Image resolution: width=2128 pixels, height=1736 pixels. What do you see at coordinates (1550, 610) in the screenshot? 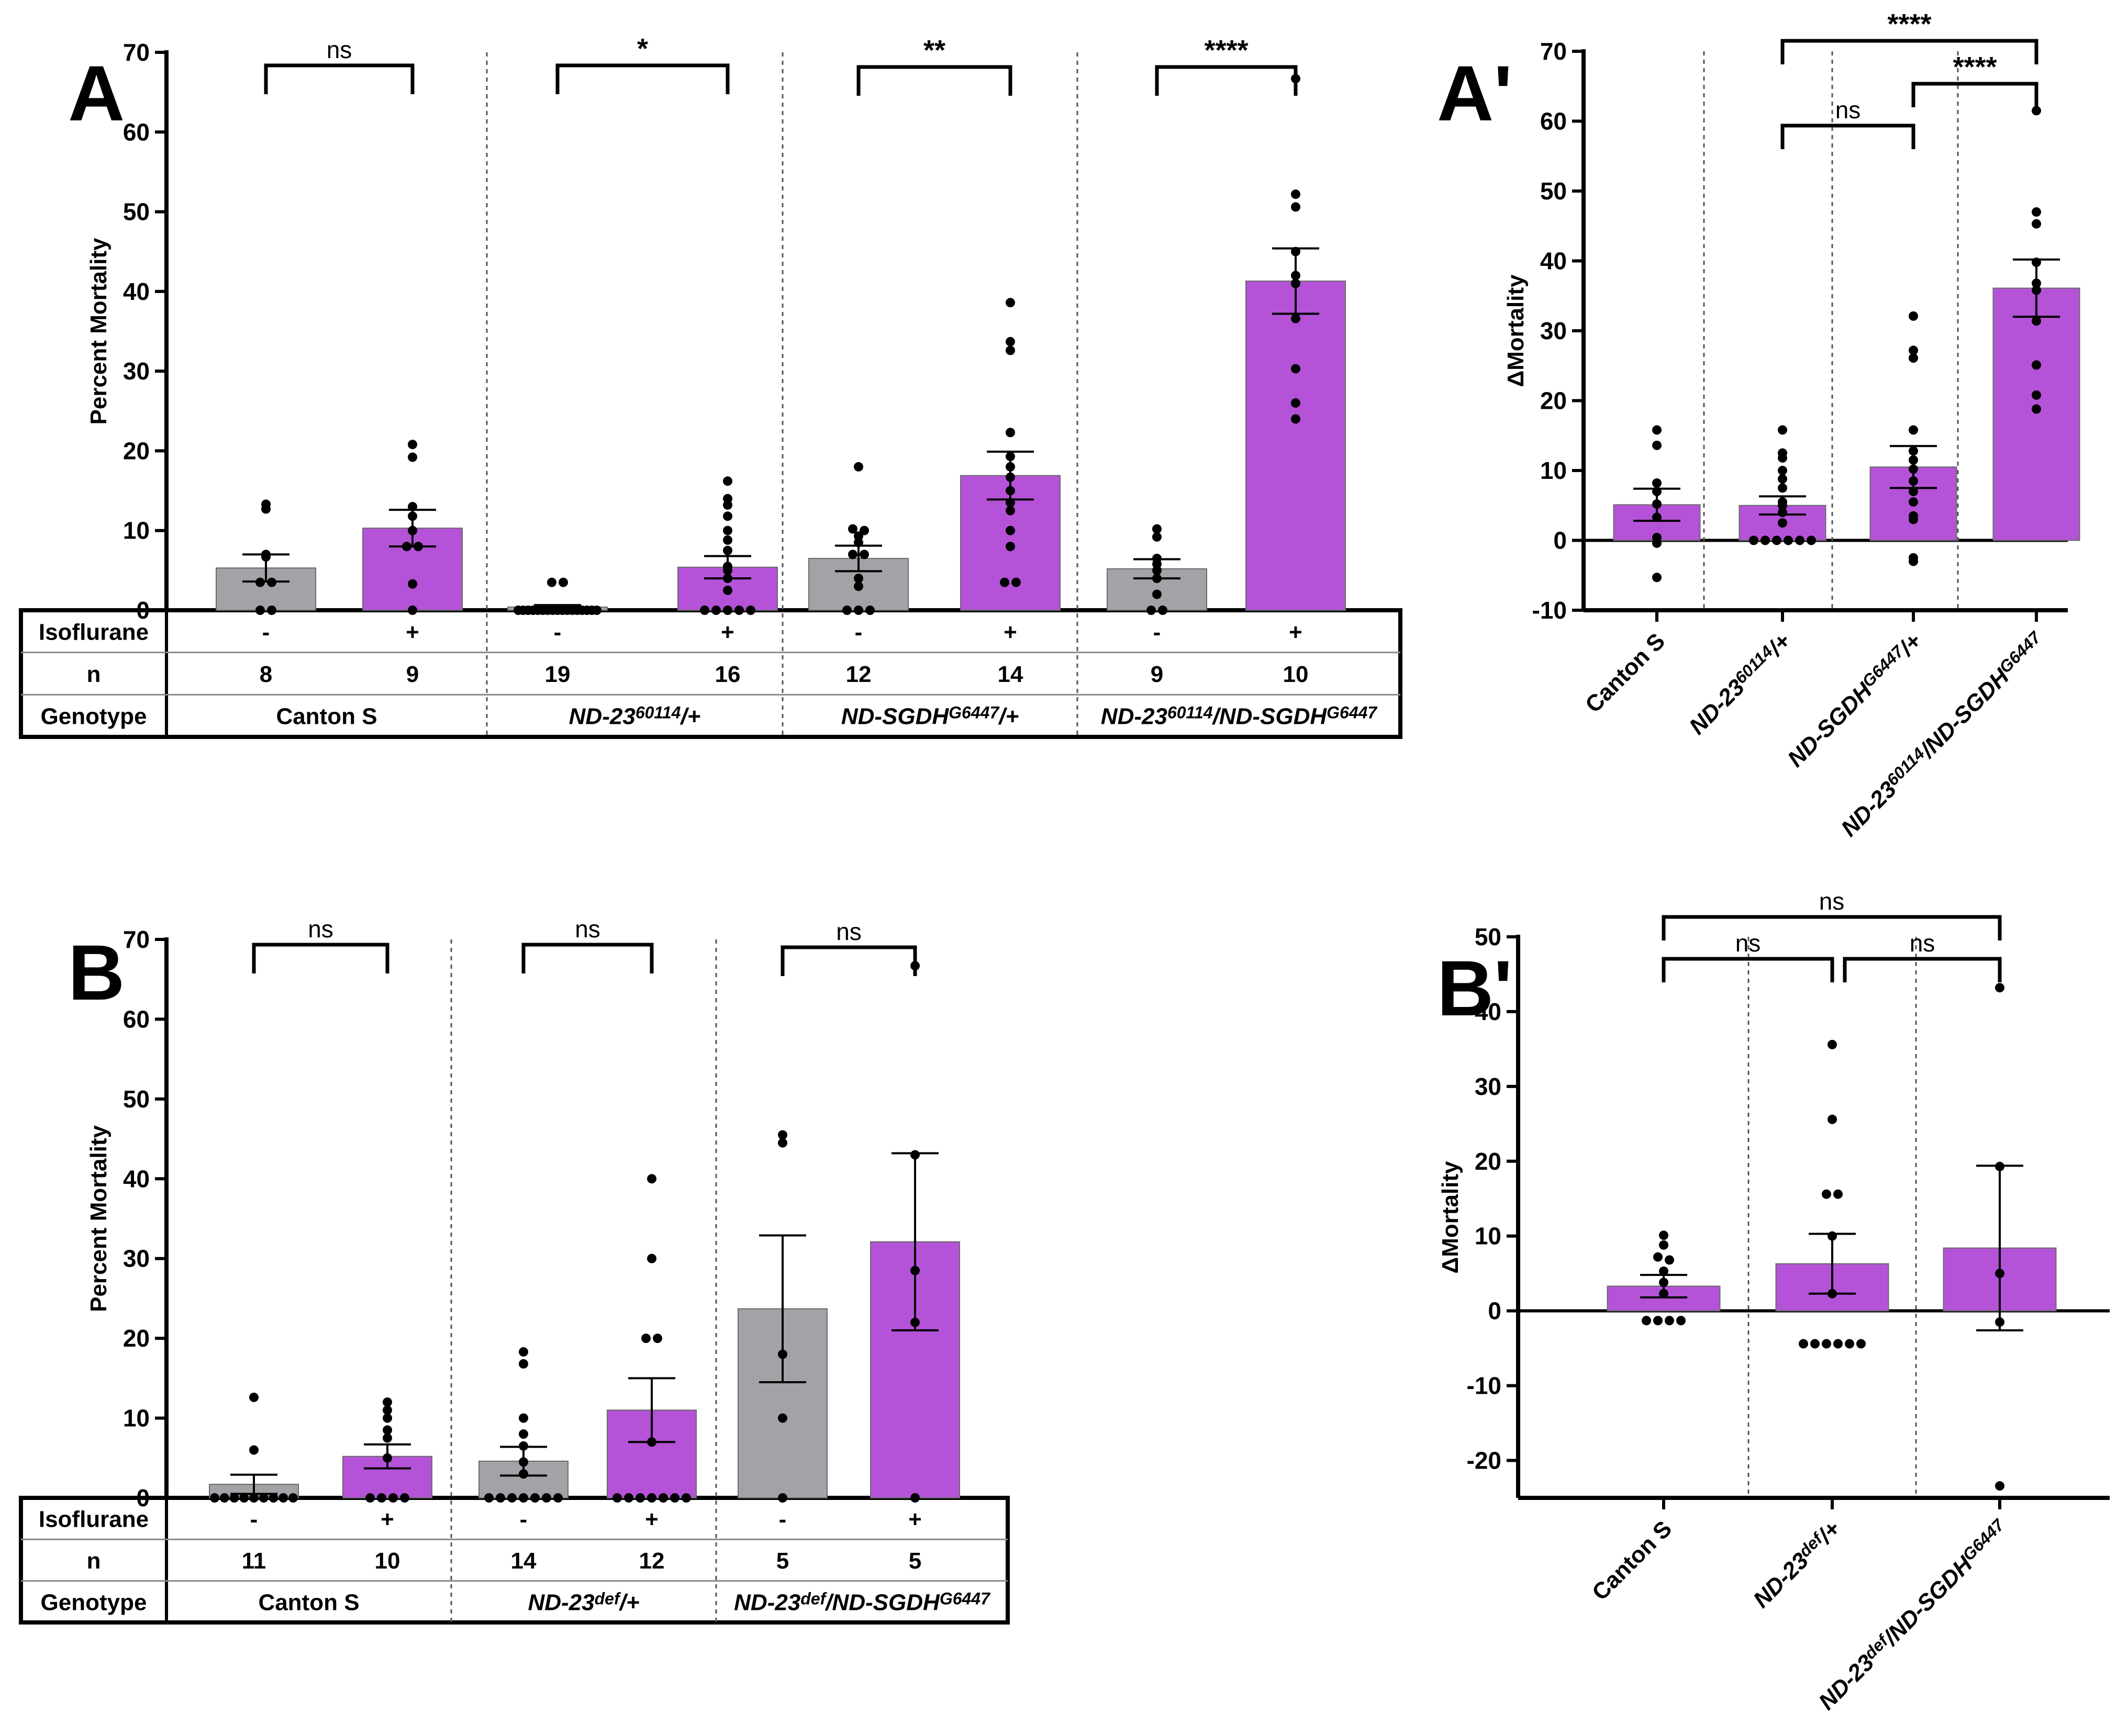
I see `A2-y-tick-label: -10` at bounding box center [1550, 610].